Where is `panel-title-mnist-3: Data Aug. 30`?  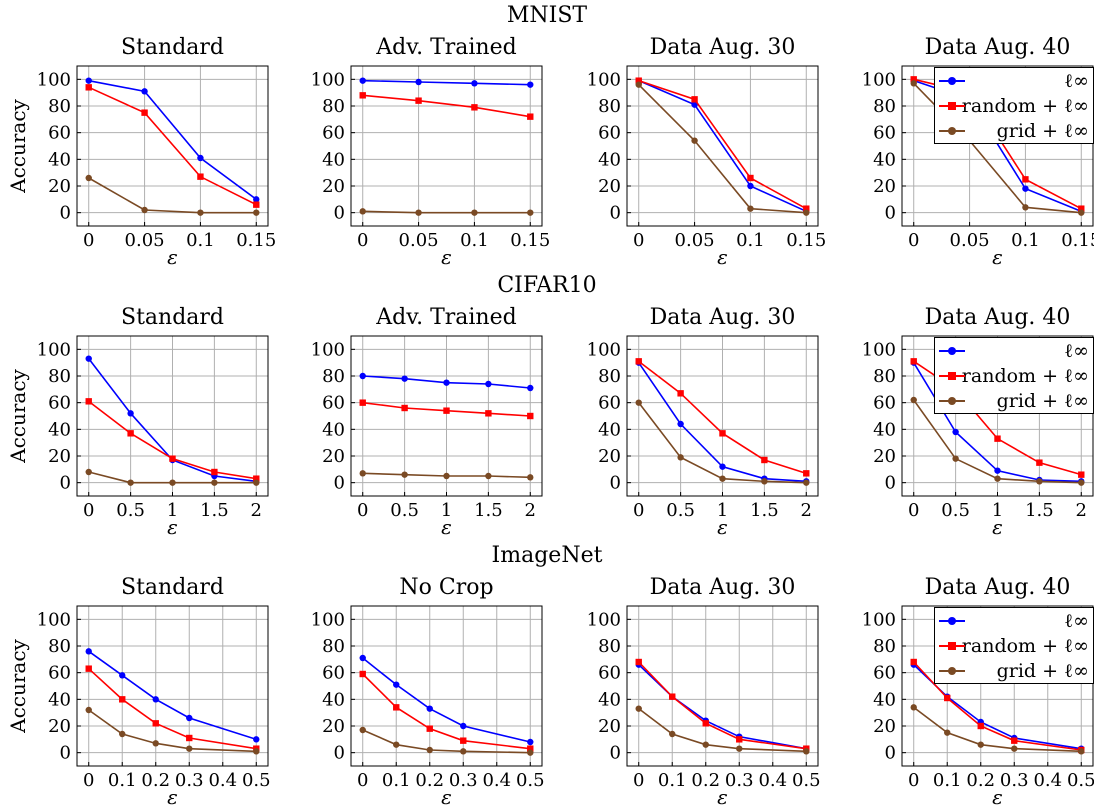
panel-title-mnist-3: Data Aug. 30 is located at coordinates (722, 47).